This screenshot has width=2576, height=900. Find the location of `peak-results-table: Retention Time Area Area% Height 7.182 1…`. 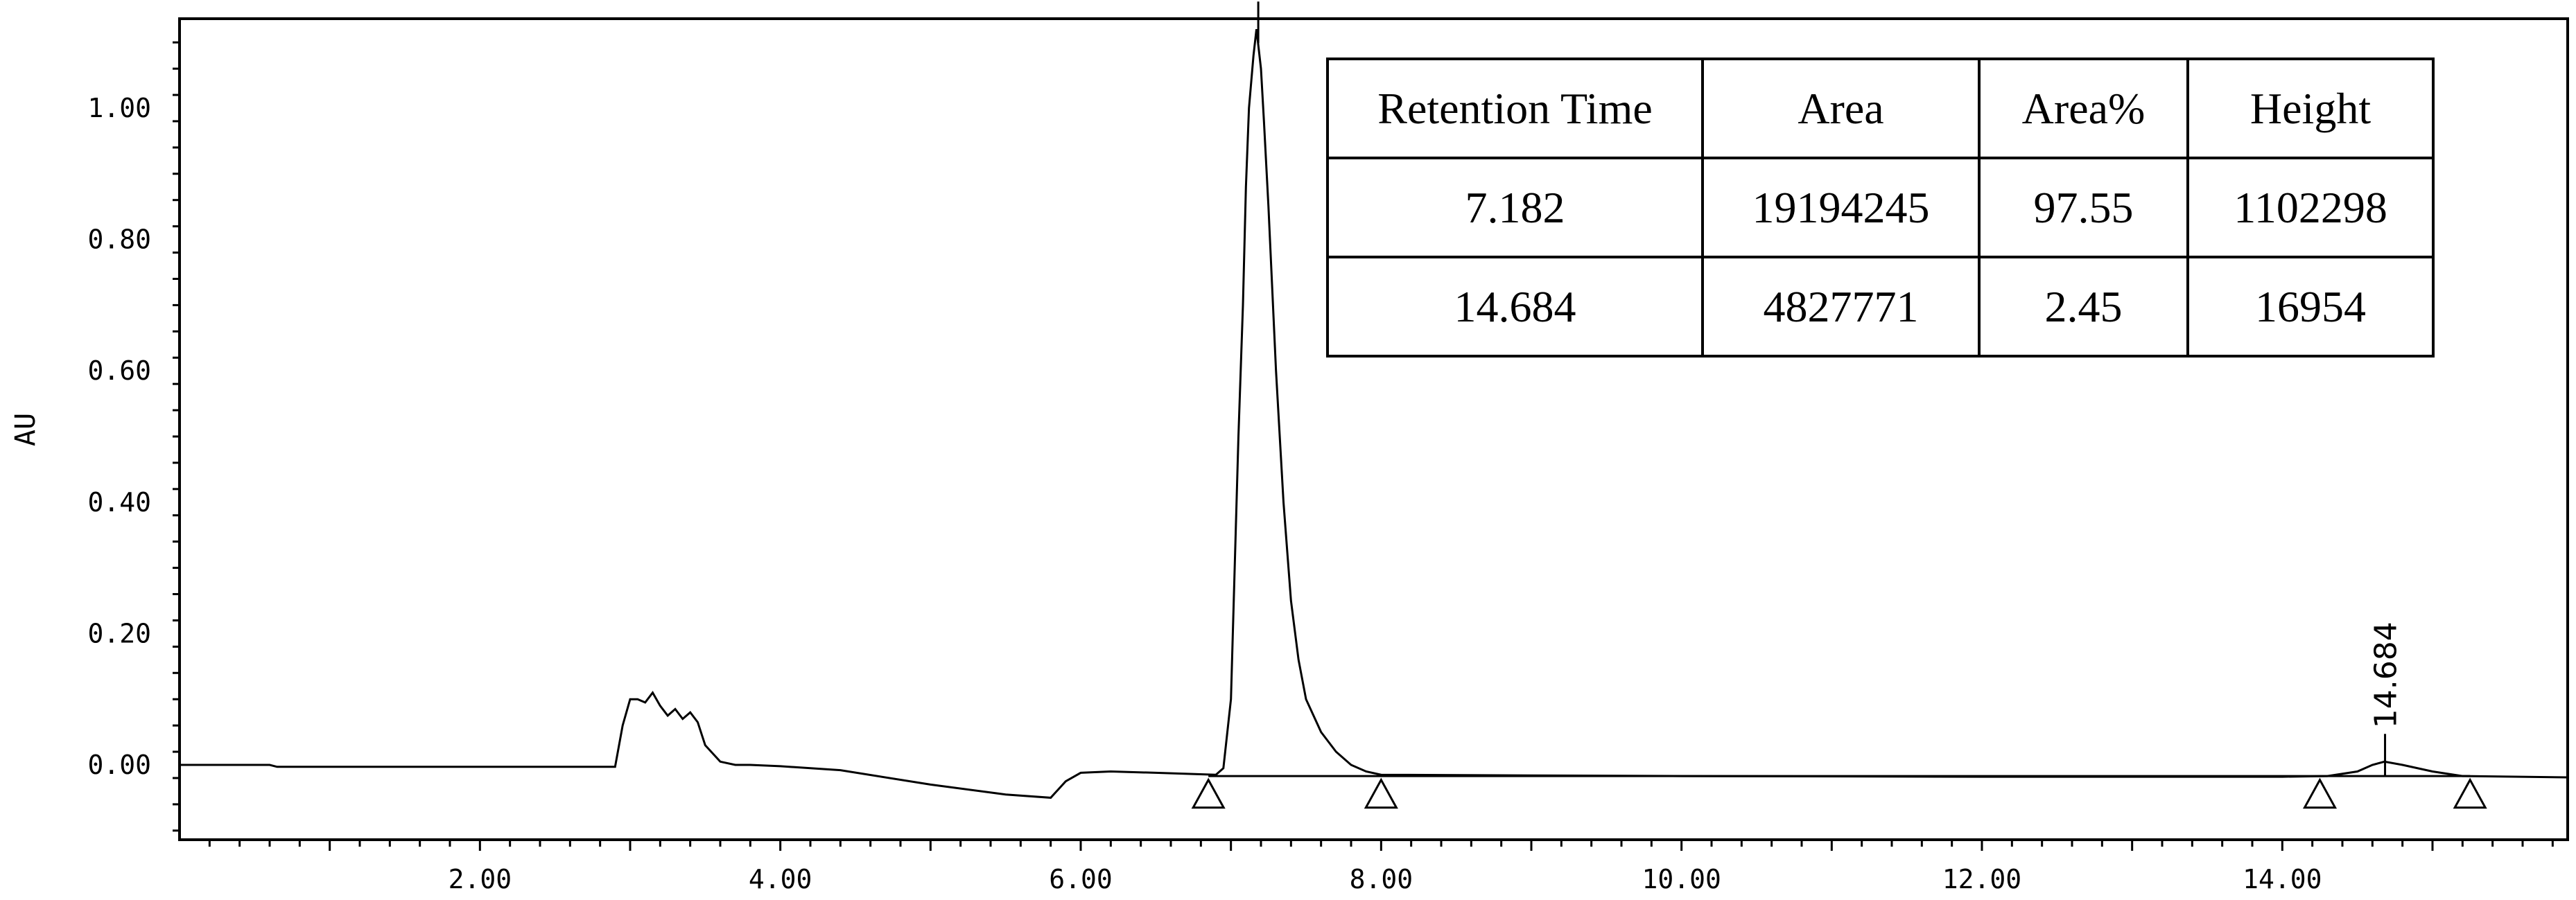

peak-results-table: Retention Time Area Area% Height 7.182 1… is located at coordinates (1880, 208).